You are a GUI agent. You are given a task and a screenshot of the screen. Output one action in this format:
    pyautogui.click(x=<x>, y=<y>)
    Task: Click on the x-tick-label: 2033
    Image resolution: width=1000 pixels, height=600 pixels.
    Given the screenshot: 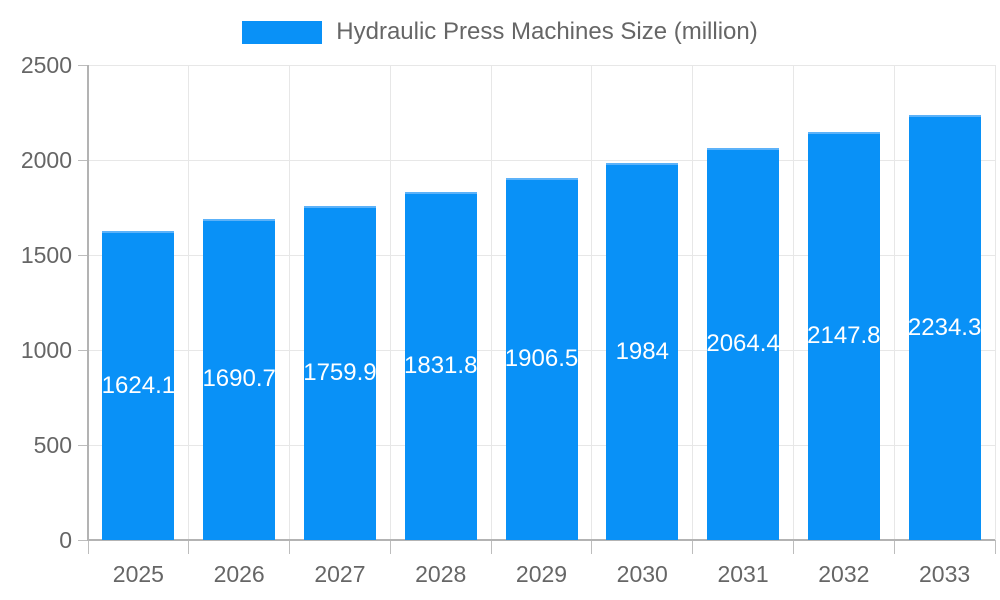 What is the action you would take?
    pyautogui.click(x=945, y=574)
    